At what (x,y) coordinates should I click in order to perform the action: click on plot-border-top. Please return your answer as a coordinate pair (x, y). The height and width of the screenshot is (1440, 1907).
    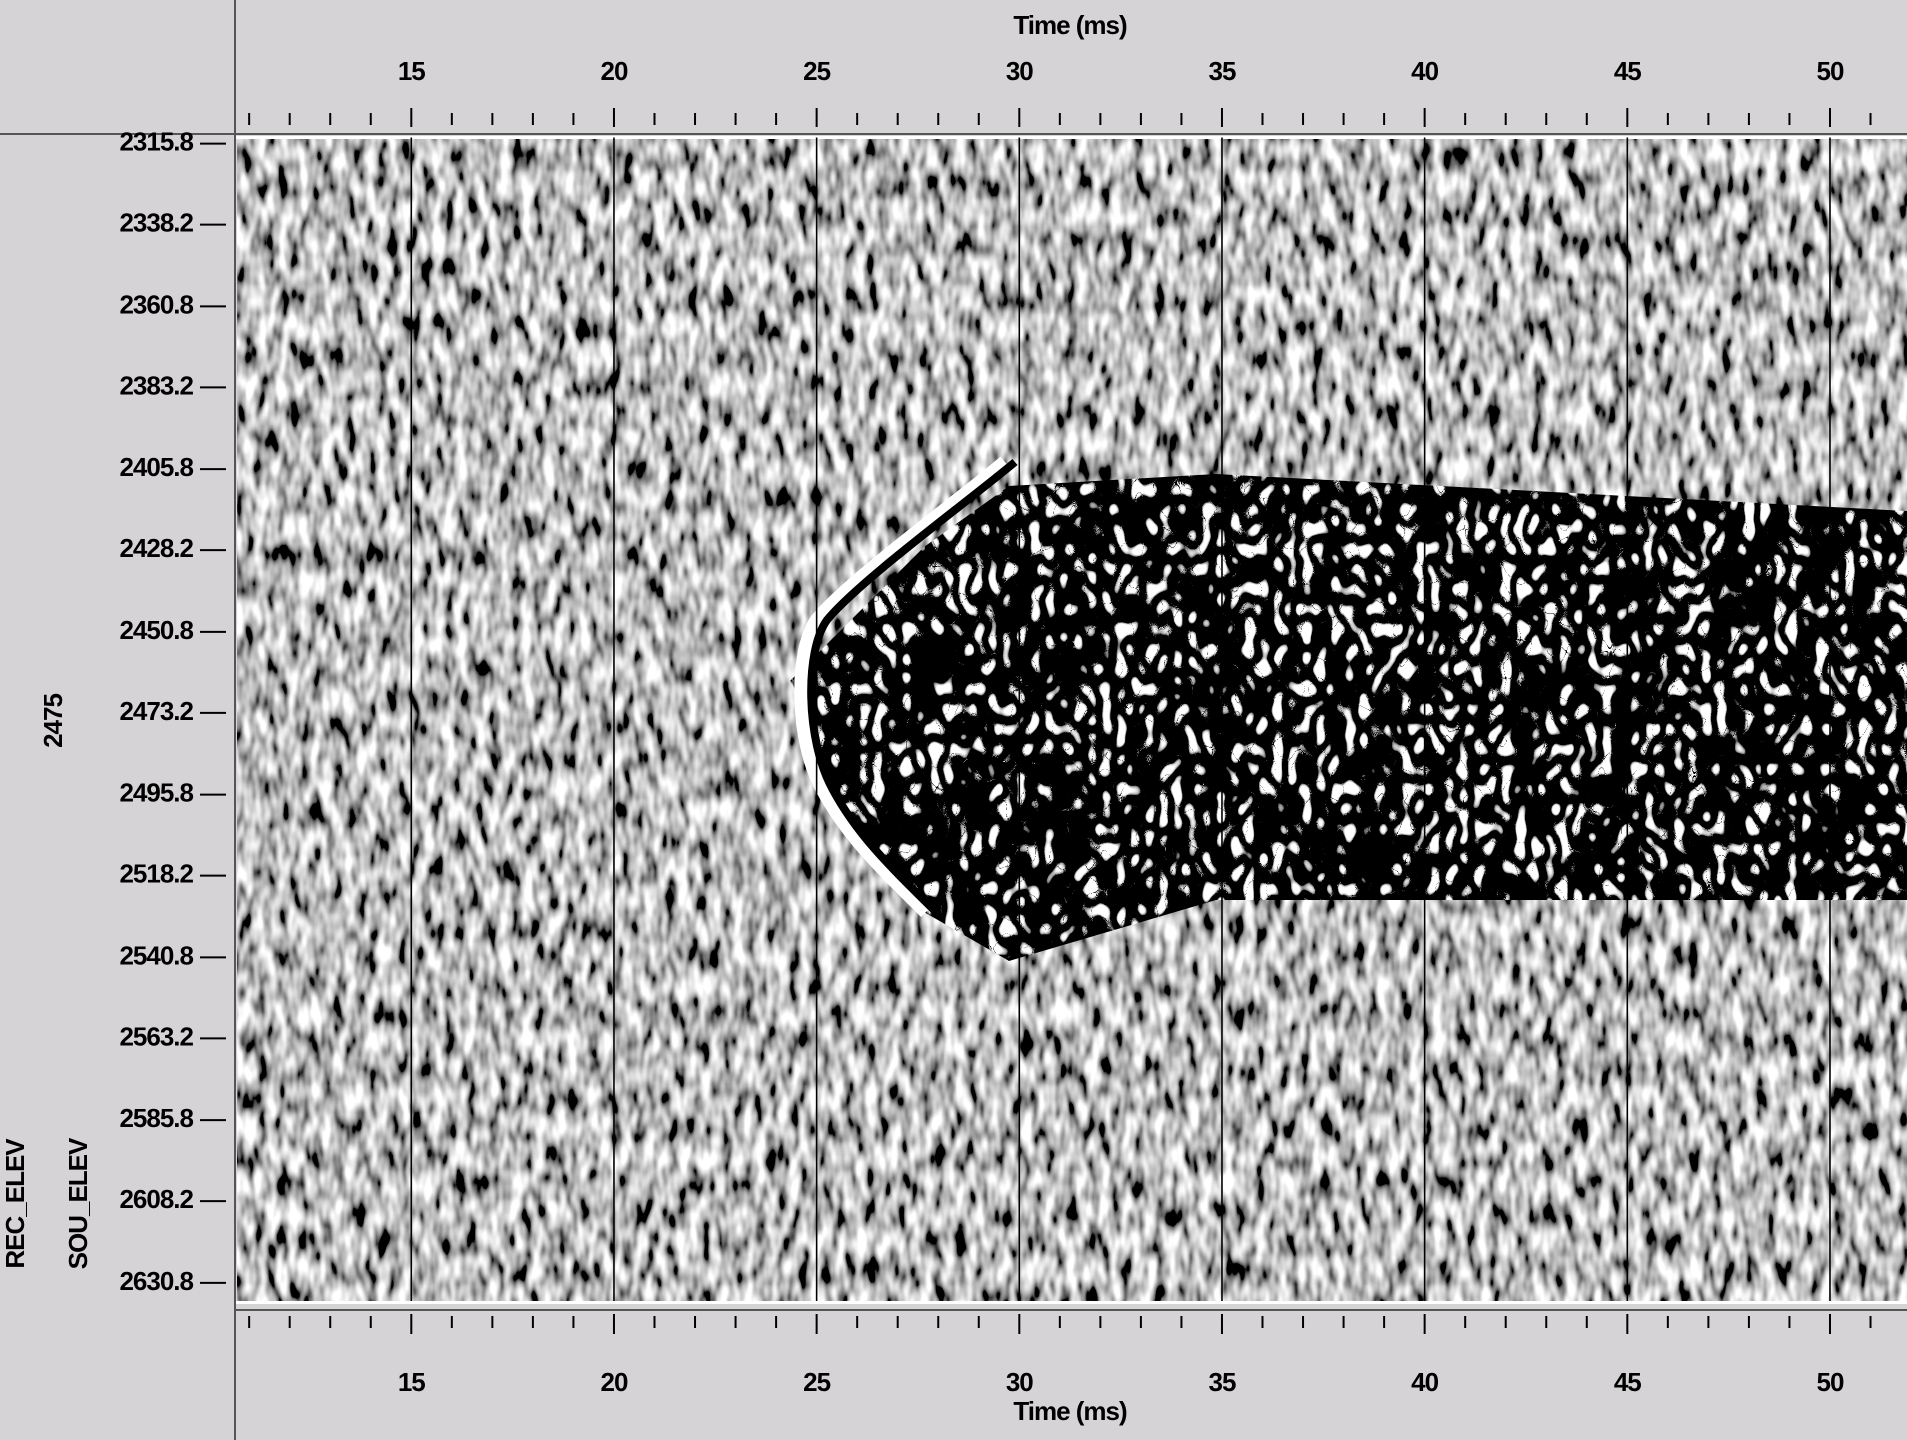
    Looking at the image, I should click on (1071, 137).